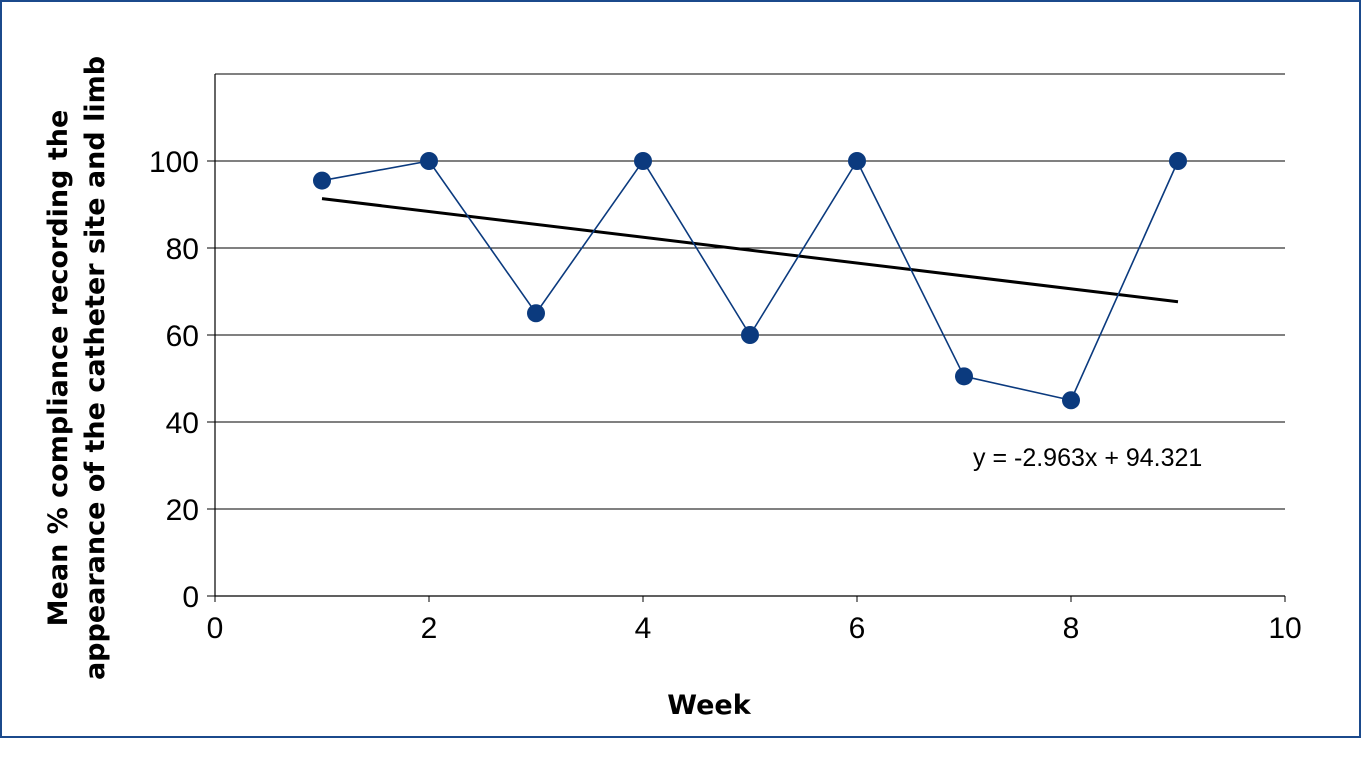  I want to click on x-axis-title: Week, so click(709, 705).